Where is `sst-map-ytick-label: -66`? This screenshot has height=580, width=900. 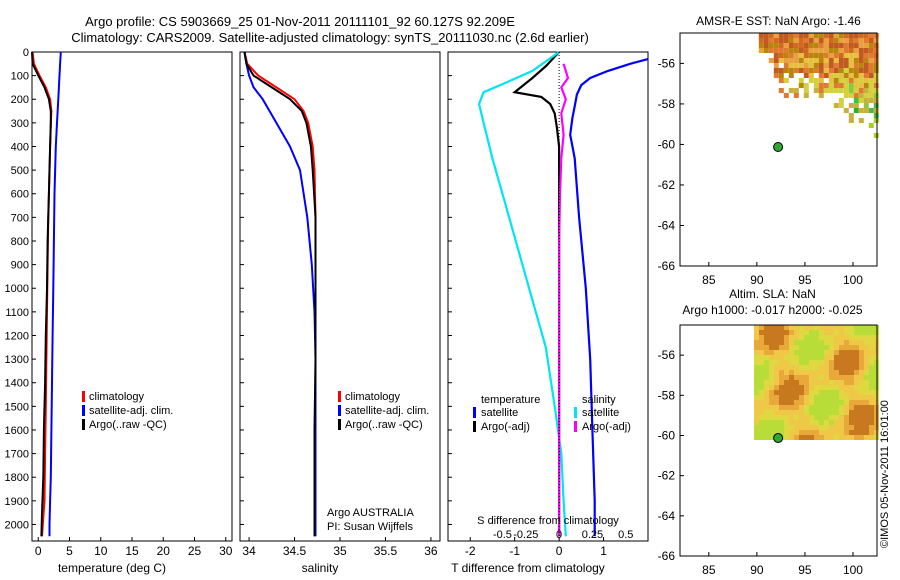
sst-map-ytick-label: -66 is located at coordinates (667, 266).